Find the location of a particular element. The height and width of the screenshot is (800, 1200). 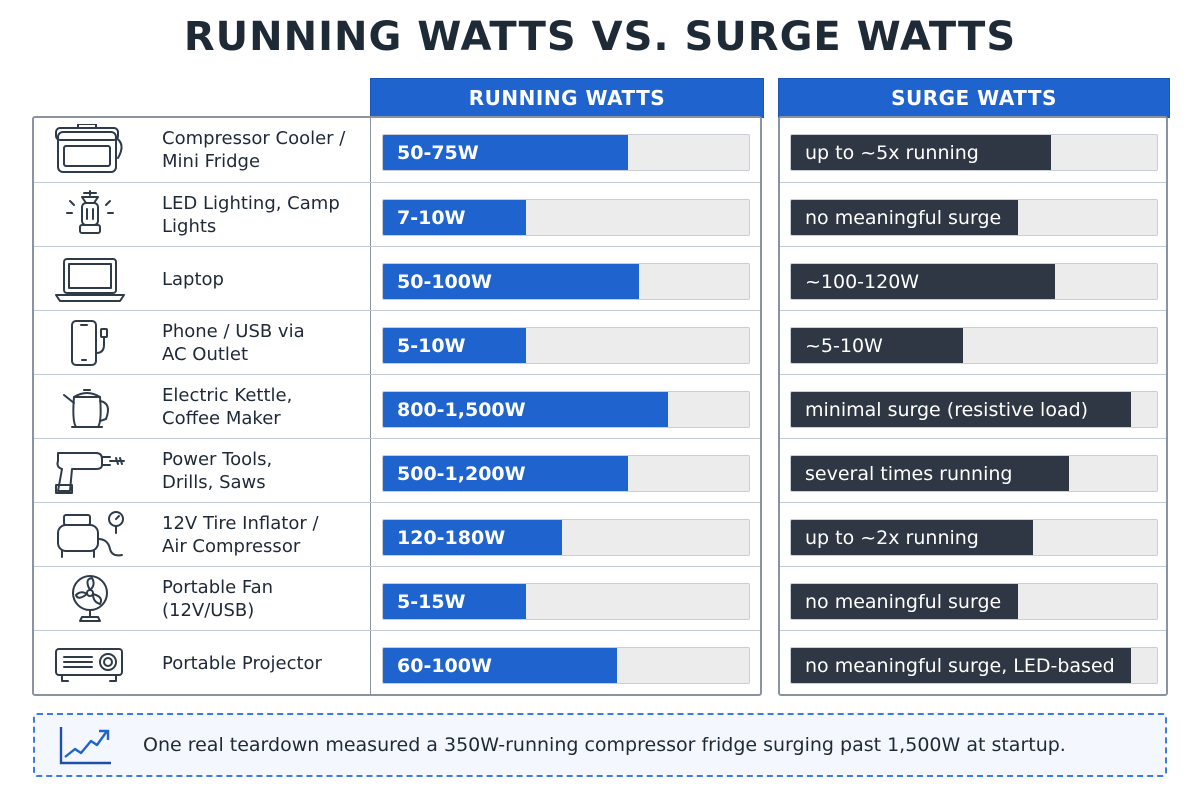

surge-watts-value: minimal surge (resistive load) is located at coordinates (947, 409).